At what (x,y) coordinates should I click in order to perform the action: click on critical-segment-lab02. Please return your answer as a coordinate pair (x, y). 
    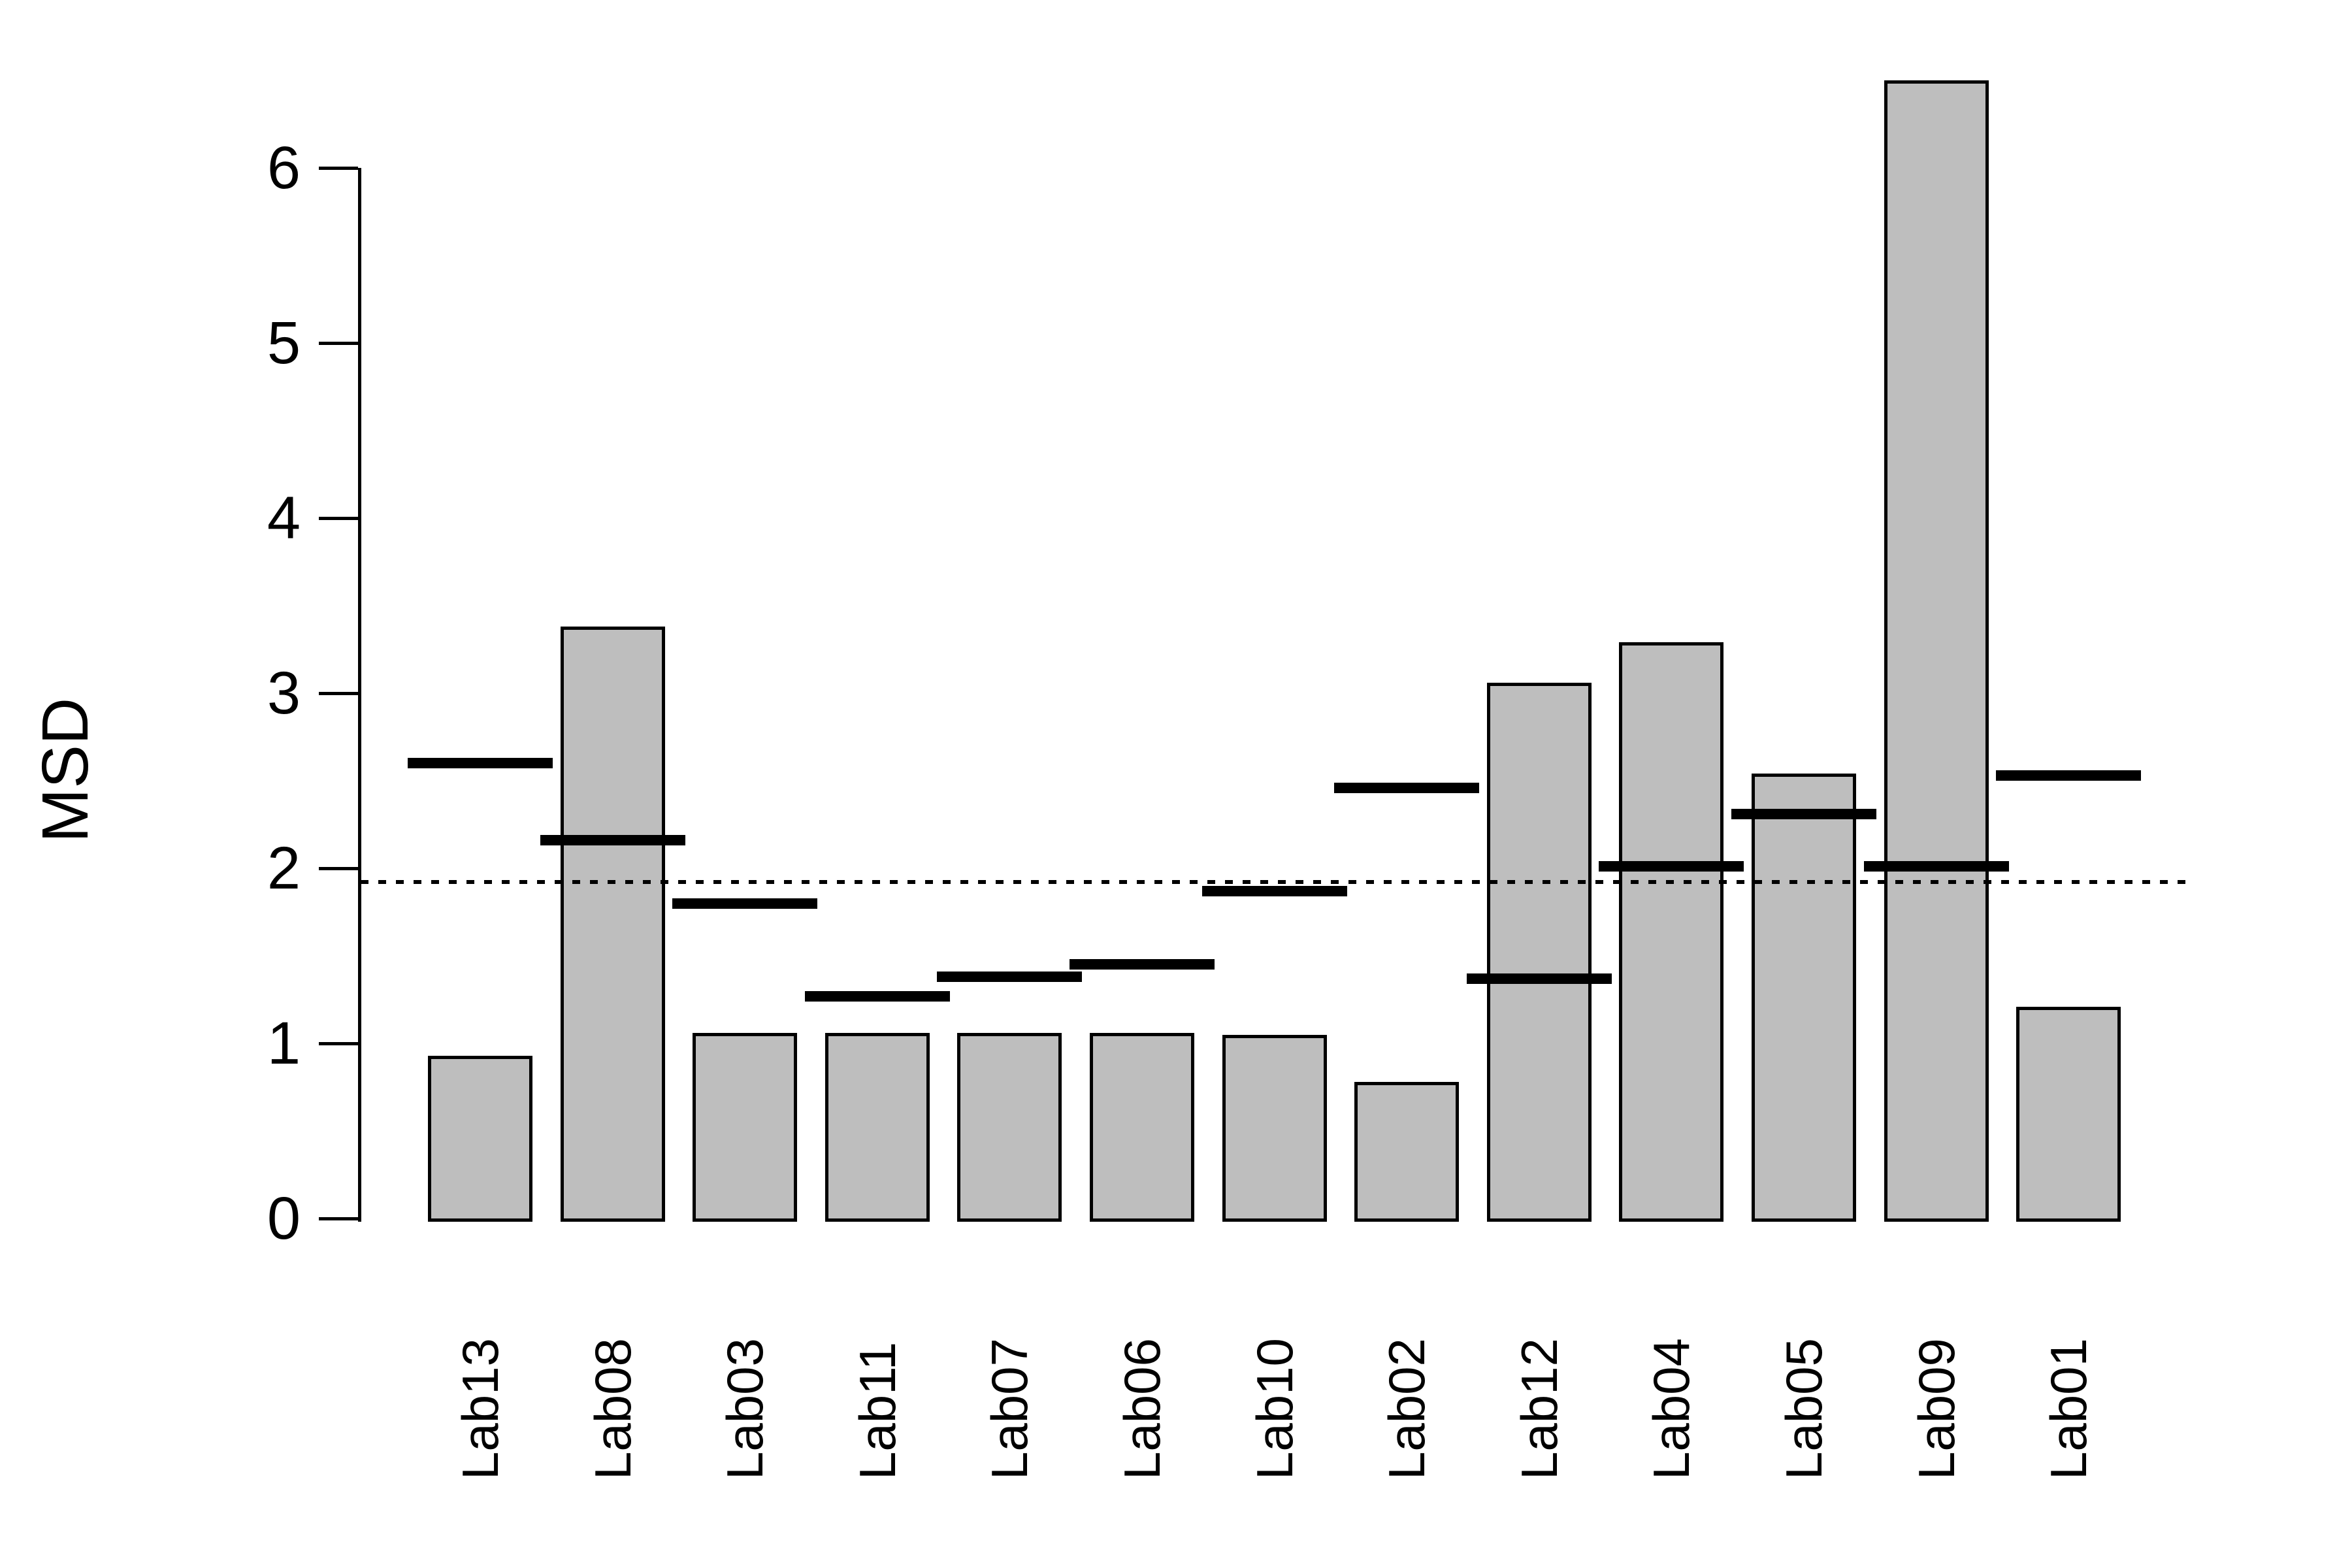
    Looking at the image, I should click on (1407, 787).